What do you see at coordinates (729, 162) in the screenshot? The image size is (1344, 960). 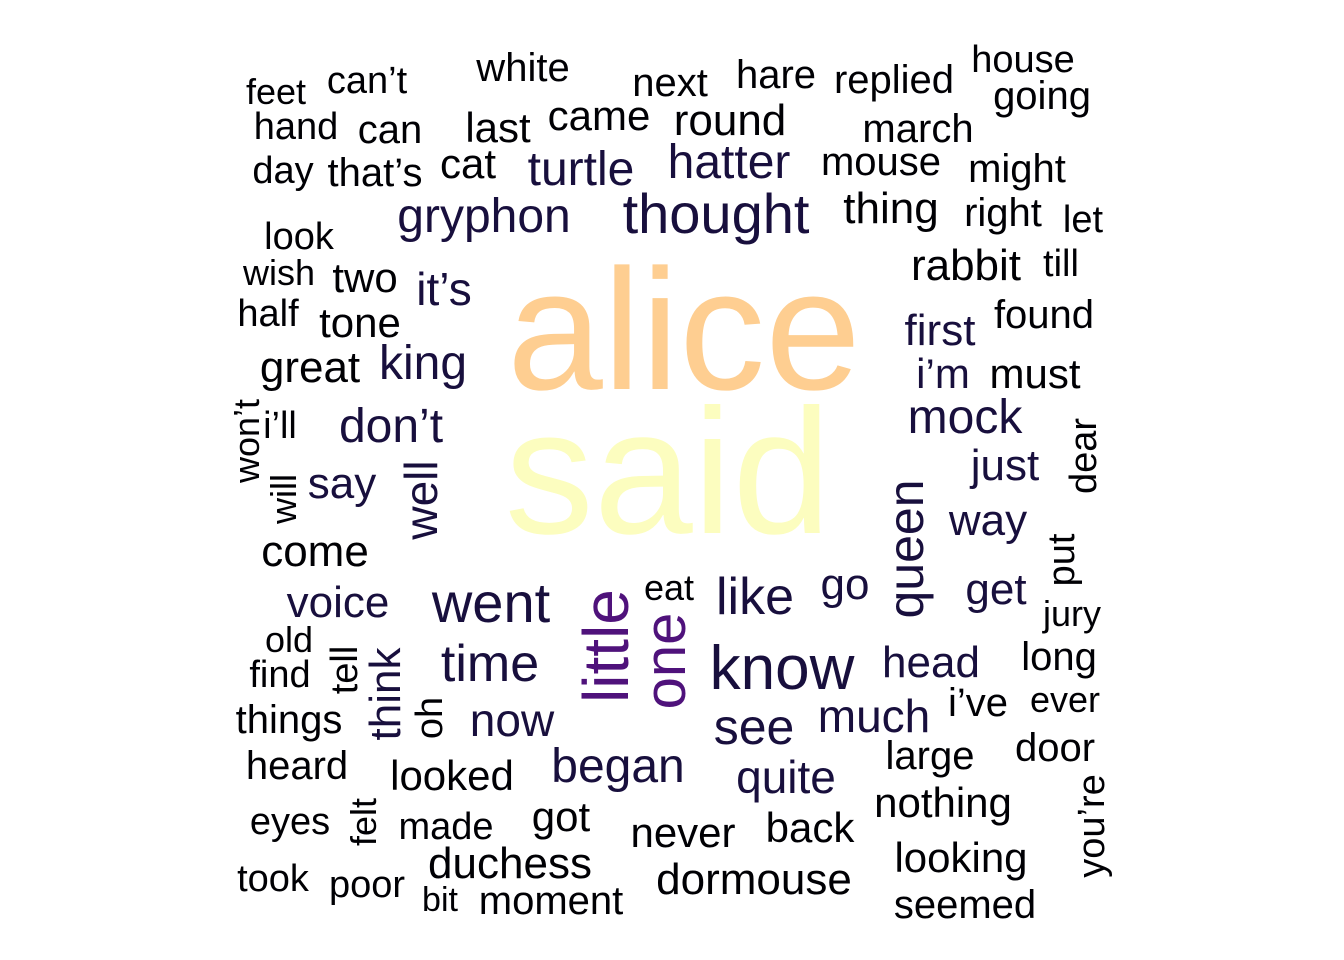 I see `word-hatter: hatter` at bounding box center [729, 162].